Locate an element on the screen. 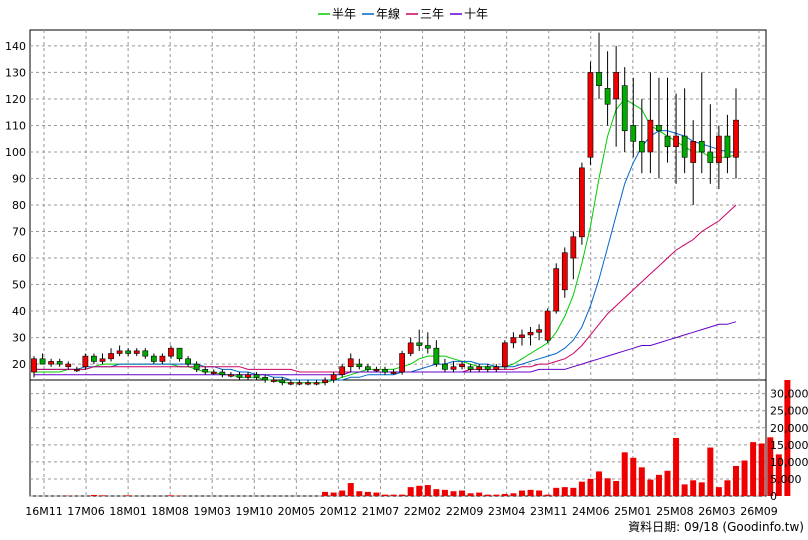 The width and height of the screenshot is (808, 540). price-tick-8: 100 is located at coordinates (15, 152).